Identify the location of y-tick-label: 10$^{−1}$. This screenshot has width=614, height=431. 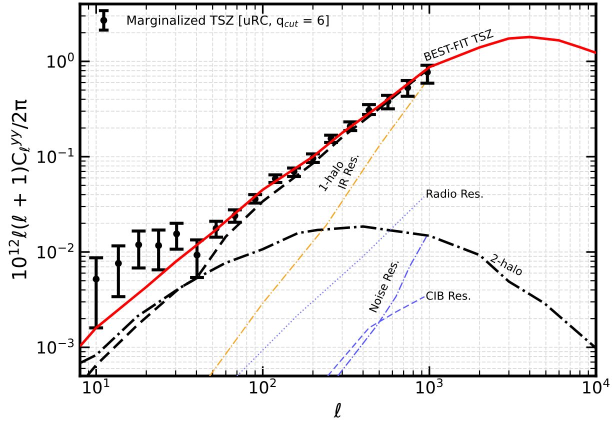
(56, 156).